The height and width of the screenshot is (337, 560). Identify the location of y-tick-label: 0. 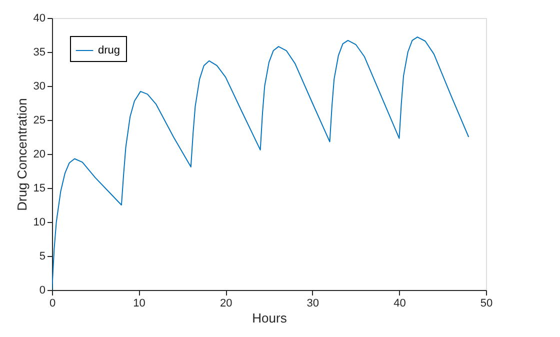
(42, 290).